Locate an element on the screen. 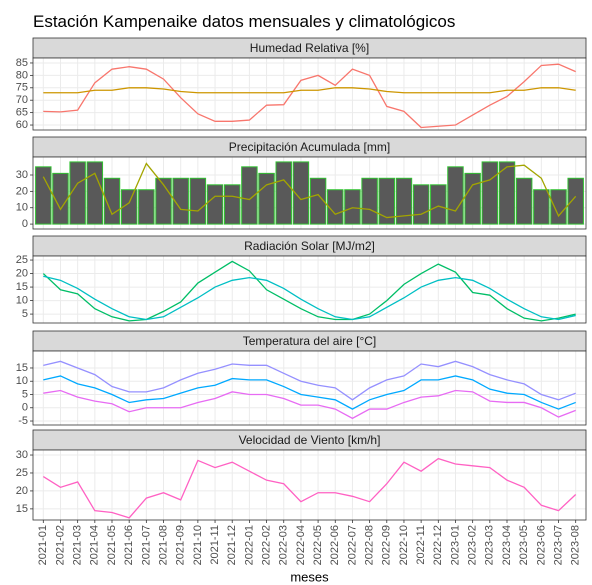 This screenshot has width=592, height=585. x-tick-label: 2021-07 is located at coordinates (146, 545).